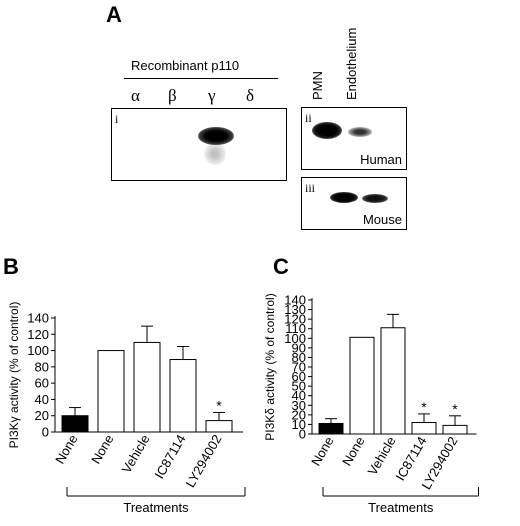  I want to click on chart-b-y-tick-label: 120, so click(38, 334).